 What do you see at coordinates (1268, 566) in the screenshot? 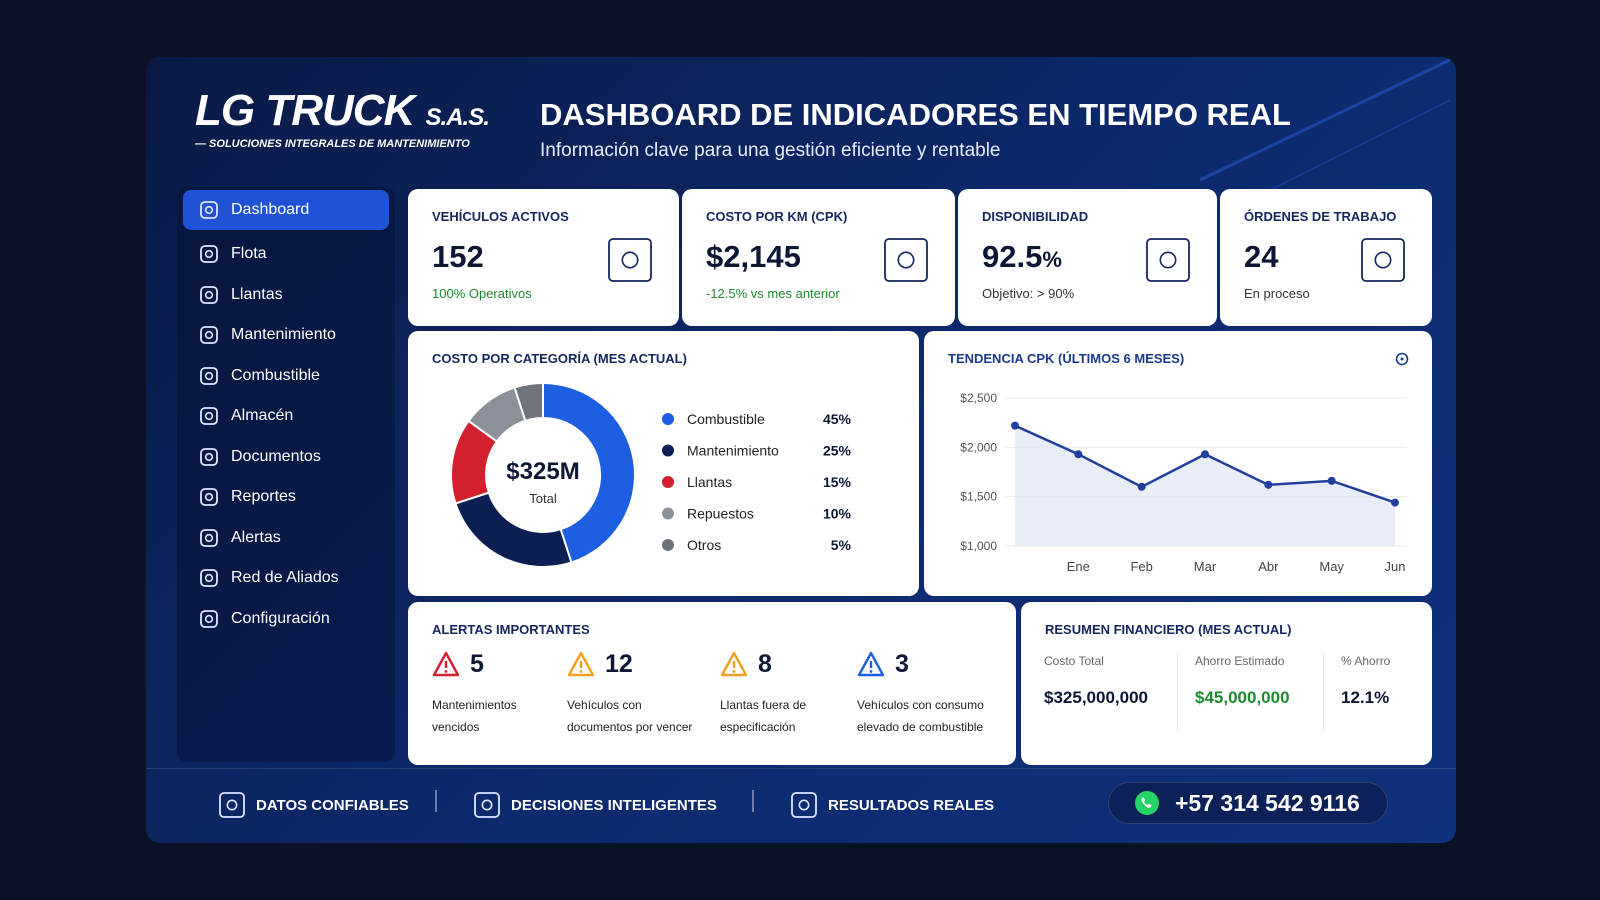
I see `x-tick-label: Abr` at bounding box center [1268, 566].